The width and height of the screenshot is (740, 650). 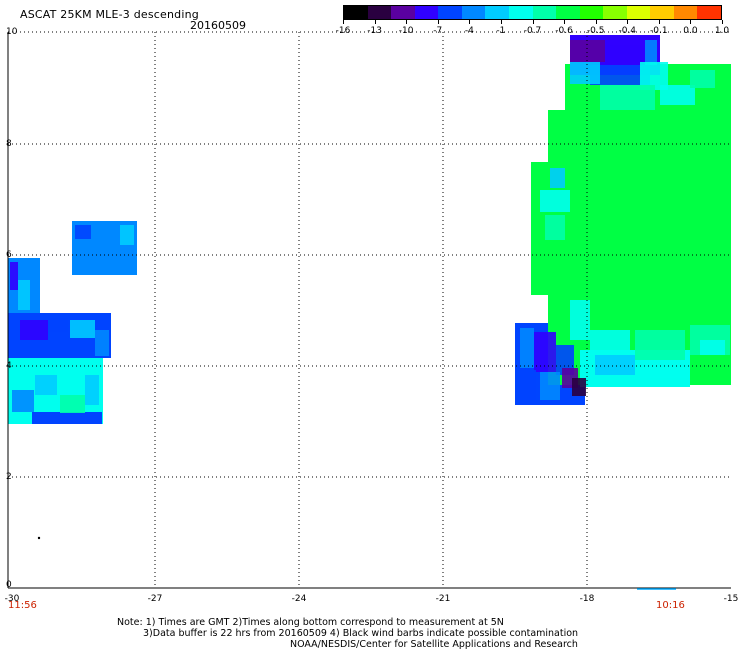 What do you see at coordinates (9, 477) in the screenshot?
I see `lat-label-2: 2` at bounding box center [9, 477].